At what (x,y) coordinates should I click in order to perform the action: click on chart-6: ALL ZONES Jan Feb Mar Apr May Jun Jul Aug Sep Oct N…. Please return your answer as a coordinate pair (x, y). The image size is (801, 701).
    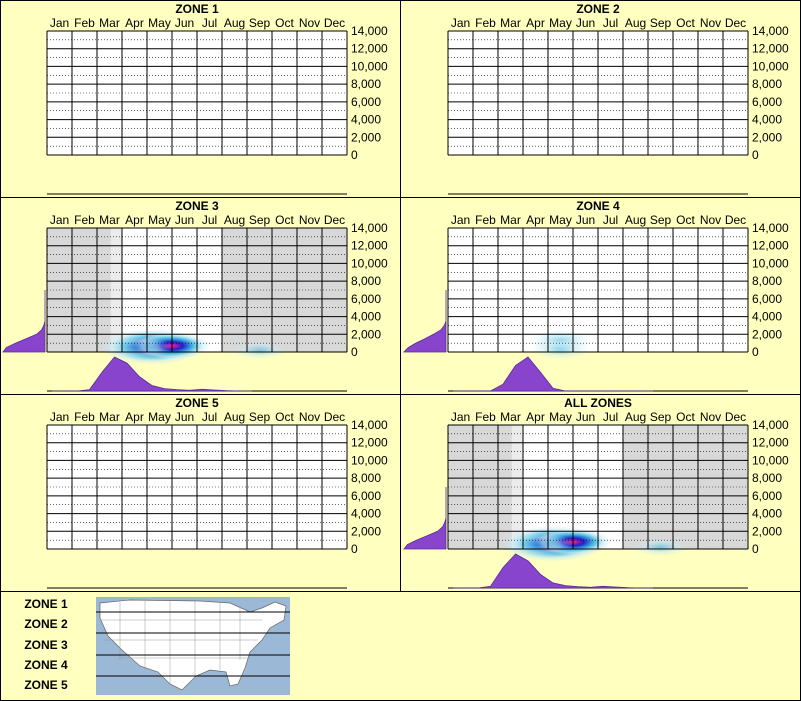
    Looking at the image, I should click on (596, 492).